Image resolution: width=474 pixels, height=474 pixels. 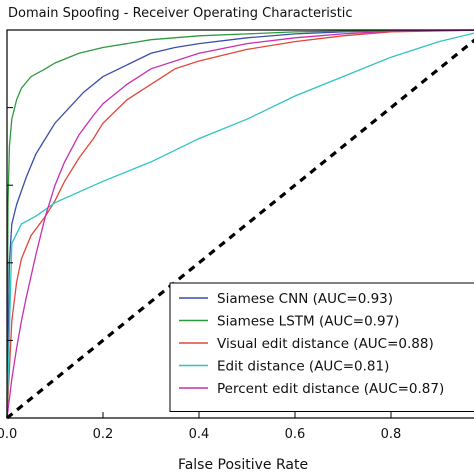 What do you see at coordinates (8, 434) in the screenshot?
I see `x-tick-label: 0.0` at bounding box center [8, 434].